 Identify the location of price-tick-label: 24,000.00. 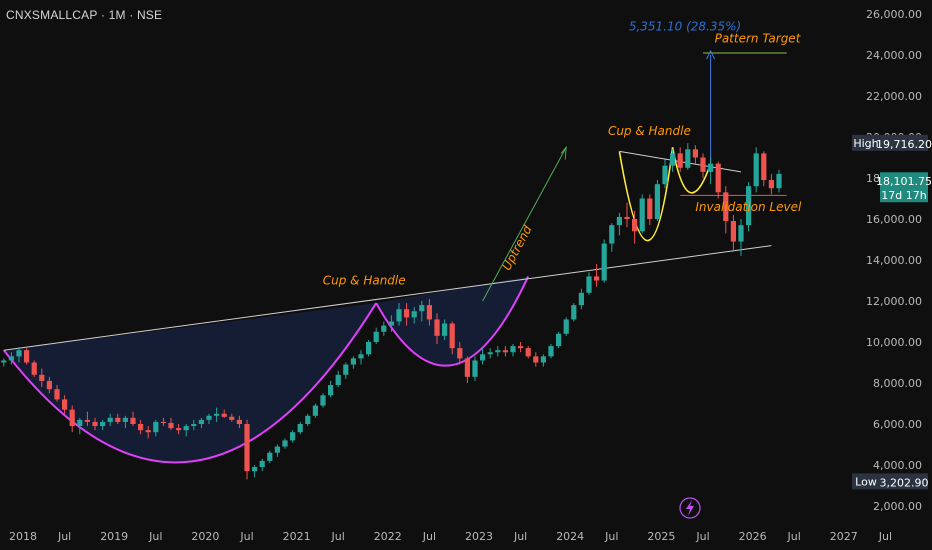
(894, 55).